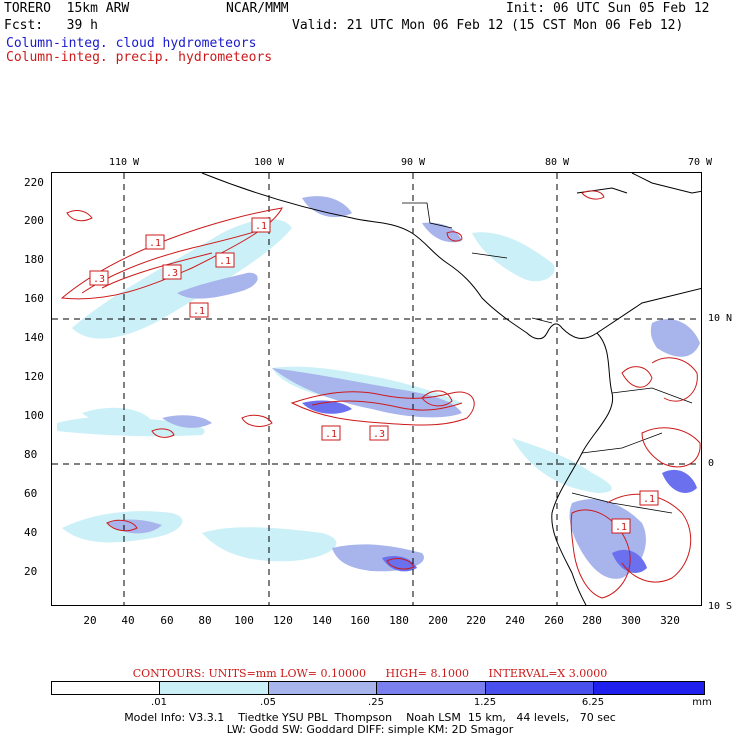  Describe the element at coordinates (720, 606) in the screenshot. I see `lat-label: 10 S` at that location.